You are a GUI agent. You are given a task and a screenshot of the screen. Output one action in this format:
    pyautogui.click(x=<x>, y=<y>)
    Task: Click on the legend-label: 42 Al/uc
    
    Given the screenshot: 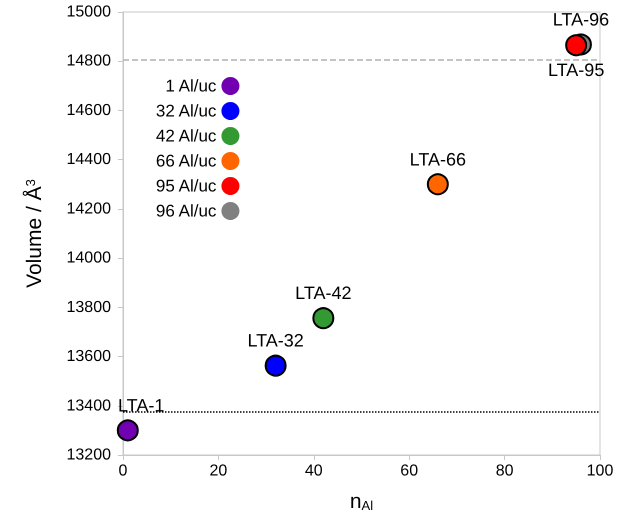 What is the action you would take?
    pyautogui.click(x=186, y=136)
    